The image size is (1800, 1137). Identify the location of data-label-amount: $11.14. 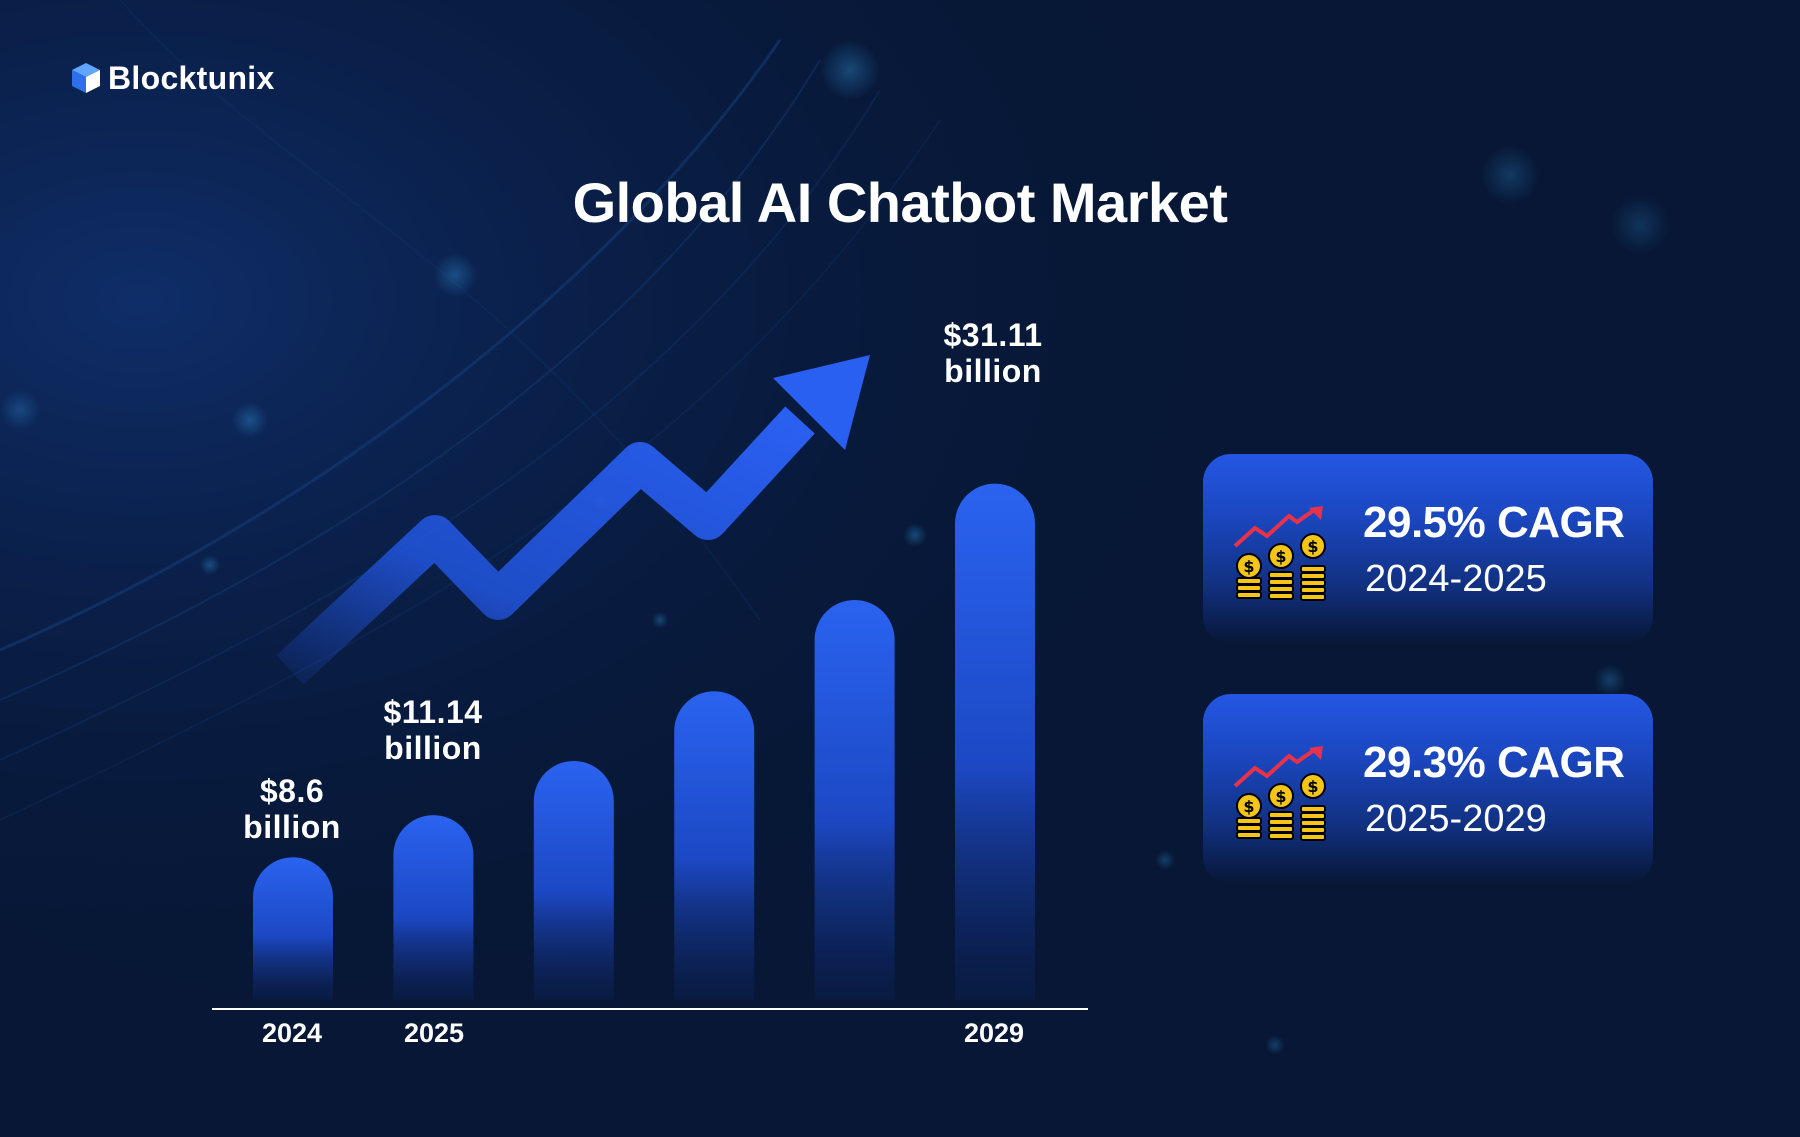
(433, 712).